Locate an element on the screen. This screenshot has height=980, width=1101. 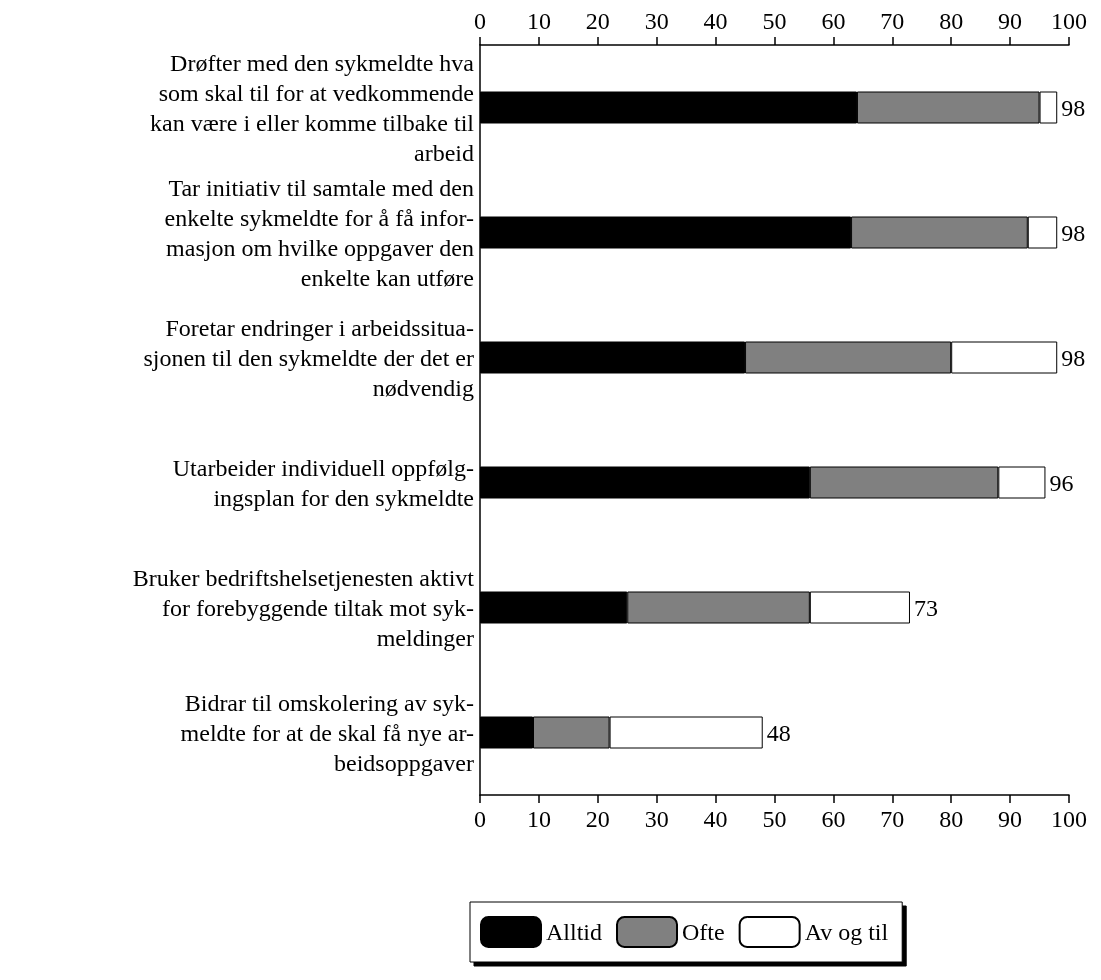
x-tick-label: 10 is located at coordinates (538, 819).